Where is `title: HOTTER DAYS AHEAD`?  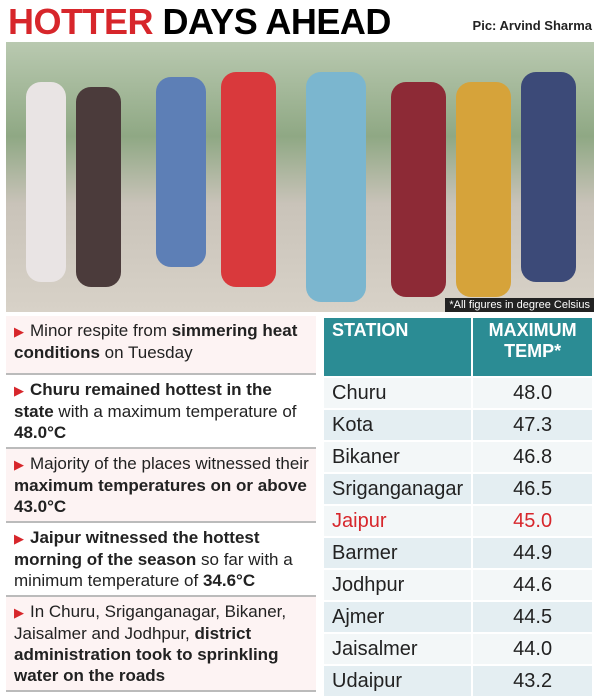
title: HOTTER DAYS AHEAD is located at coordinates (199, 22).